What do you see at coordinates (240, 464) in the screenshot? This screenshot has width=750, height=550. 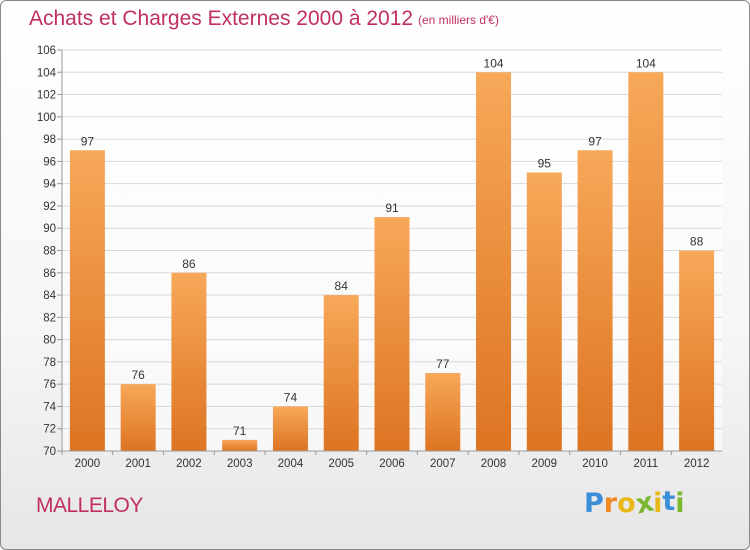 I see `x-tick-label: 2003` at bounding box center [240, 464].